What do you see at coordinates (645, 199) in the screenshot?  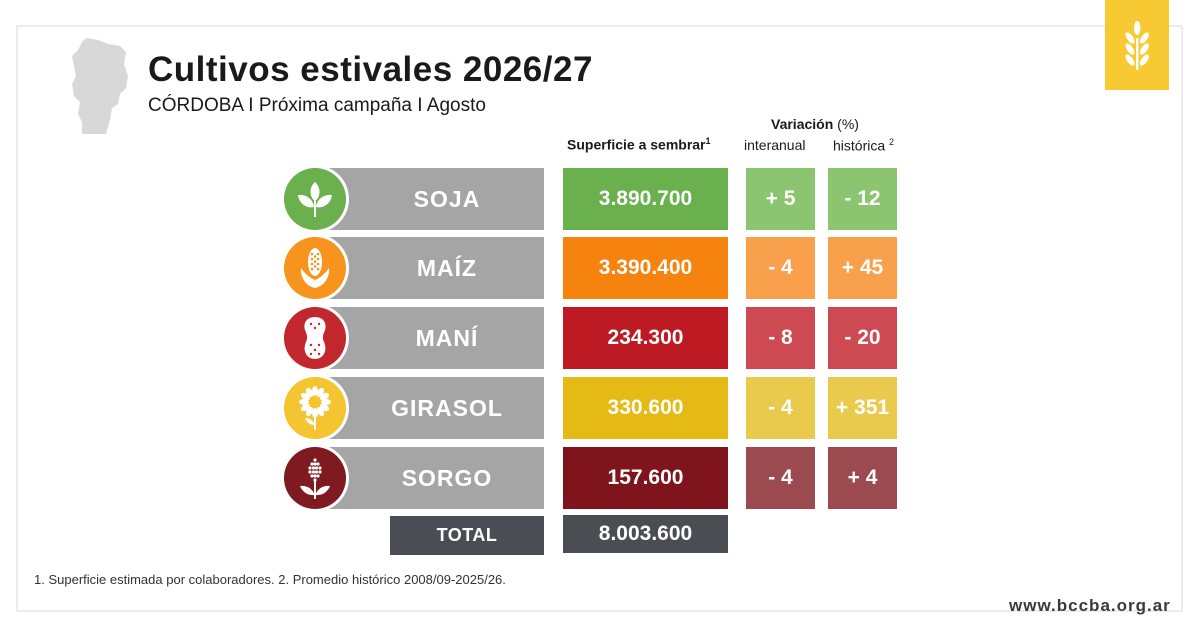 I see `area-value: 3.890.700` at bounding box center [645, 199].